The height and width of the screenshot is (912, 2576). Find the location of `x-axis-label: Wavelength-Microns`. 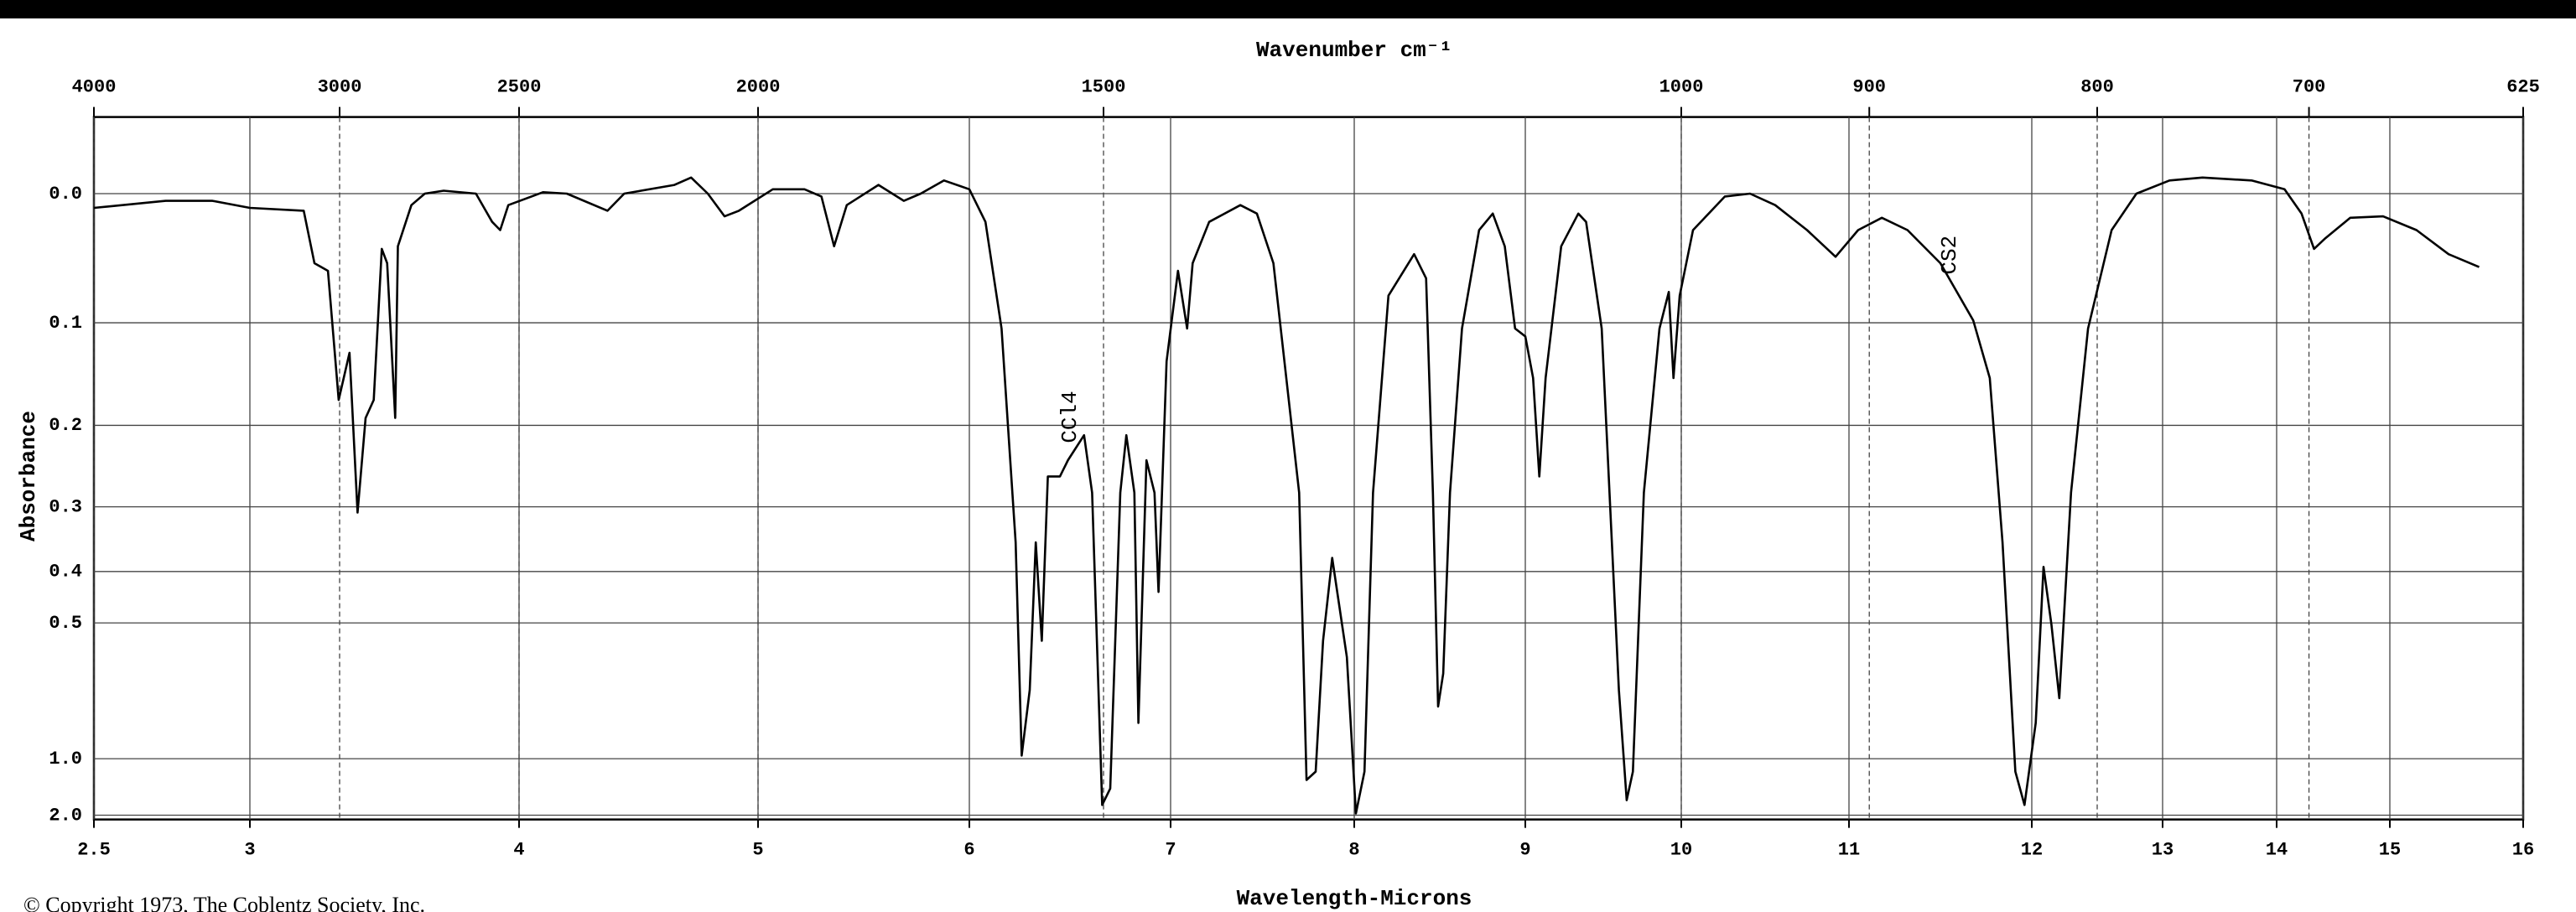

x-axis-label: Wavelength-Microns is located at coordinates (1354, 898).